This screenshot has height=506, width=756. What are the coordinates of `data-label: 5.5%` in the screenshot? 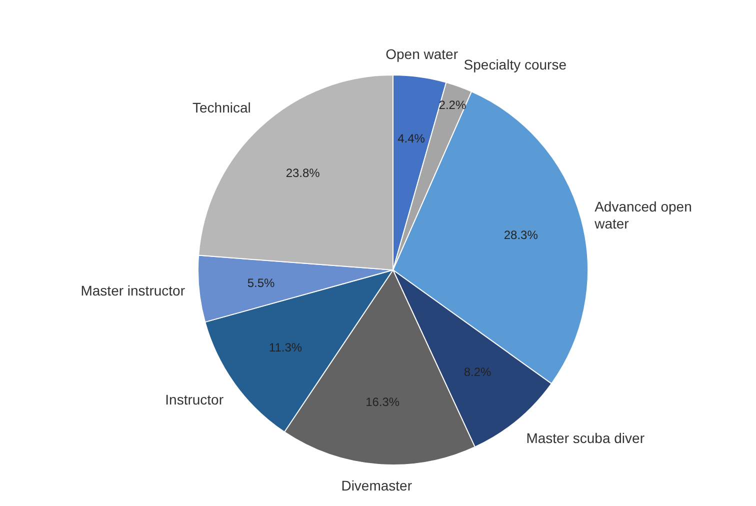 It's located at (261, 283).